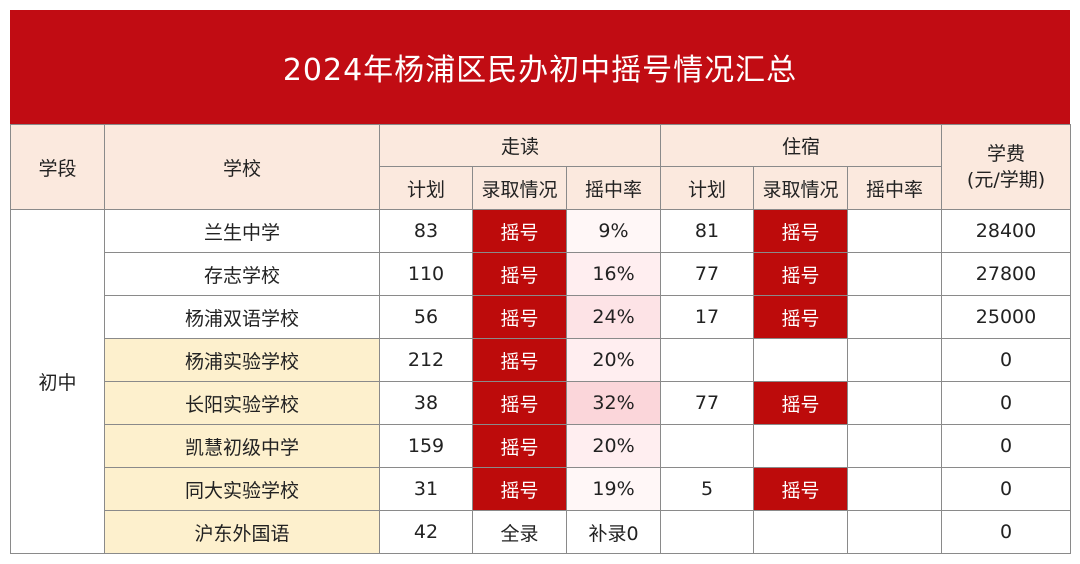 The width and height of the screenshot is (1080, 564). What do you see at coordinates (707, 489) in the screenshot?
I see `board-plan: 5` at bounding box center [707, 489].